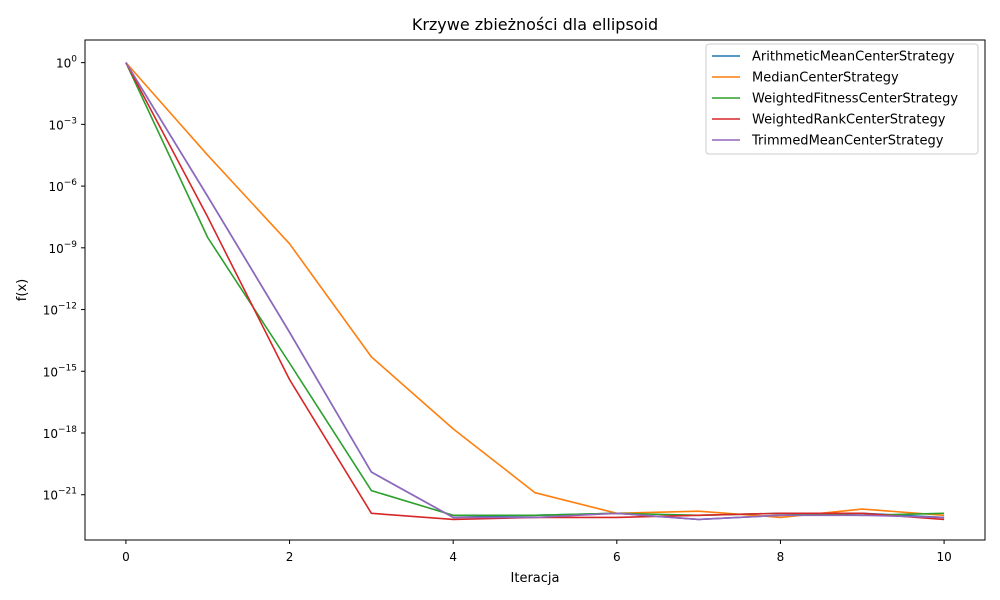 The image size is (1000, 600). What do you see at coordinates (62, 124) in the screenshot?
I see `y-tick-label: 10⁻³` at bounding box center [62, 124].